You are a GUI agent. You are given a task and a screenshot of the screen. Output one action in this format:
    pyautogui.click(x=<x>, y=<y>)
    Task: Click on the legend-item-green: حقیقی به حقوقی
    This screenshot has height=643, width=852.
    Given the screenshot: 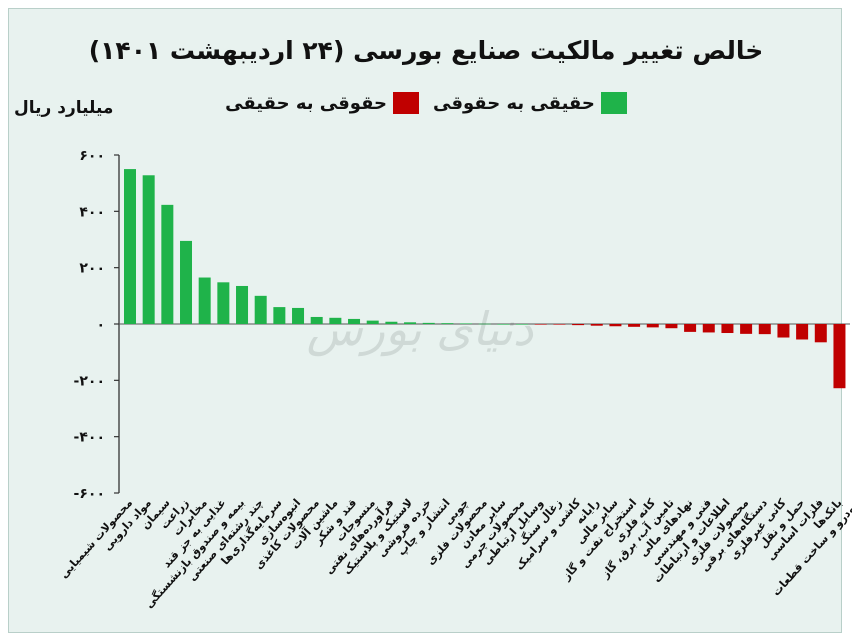 What is the action you would take?
    pyautogui.click(x=530, y=103)
    